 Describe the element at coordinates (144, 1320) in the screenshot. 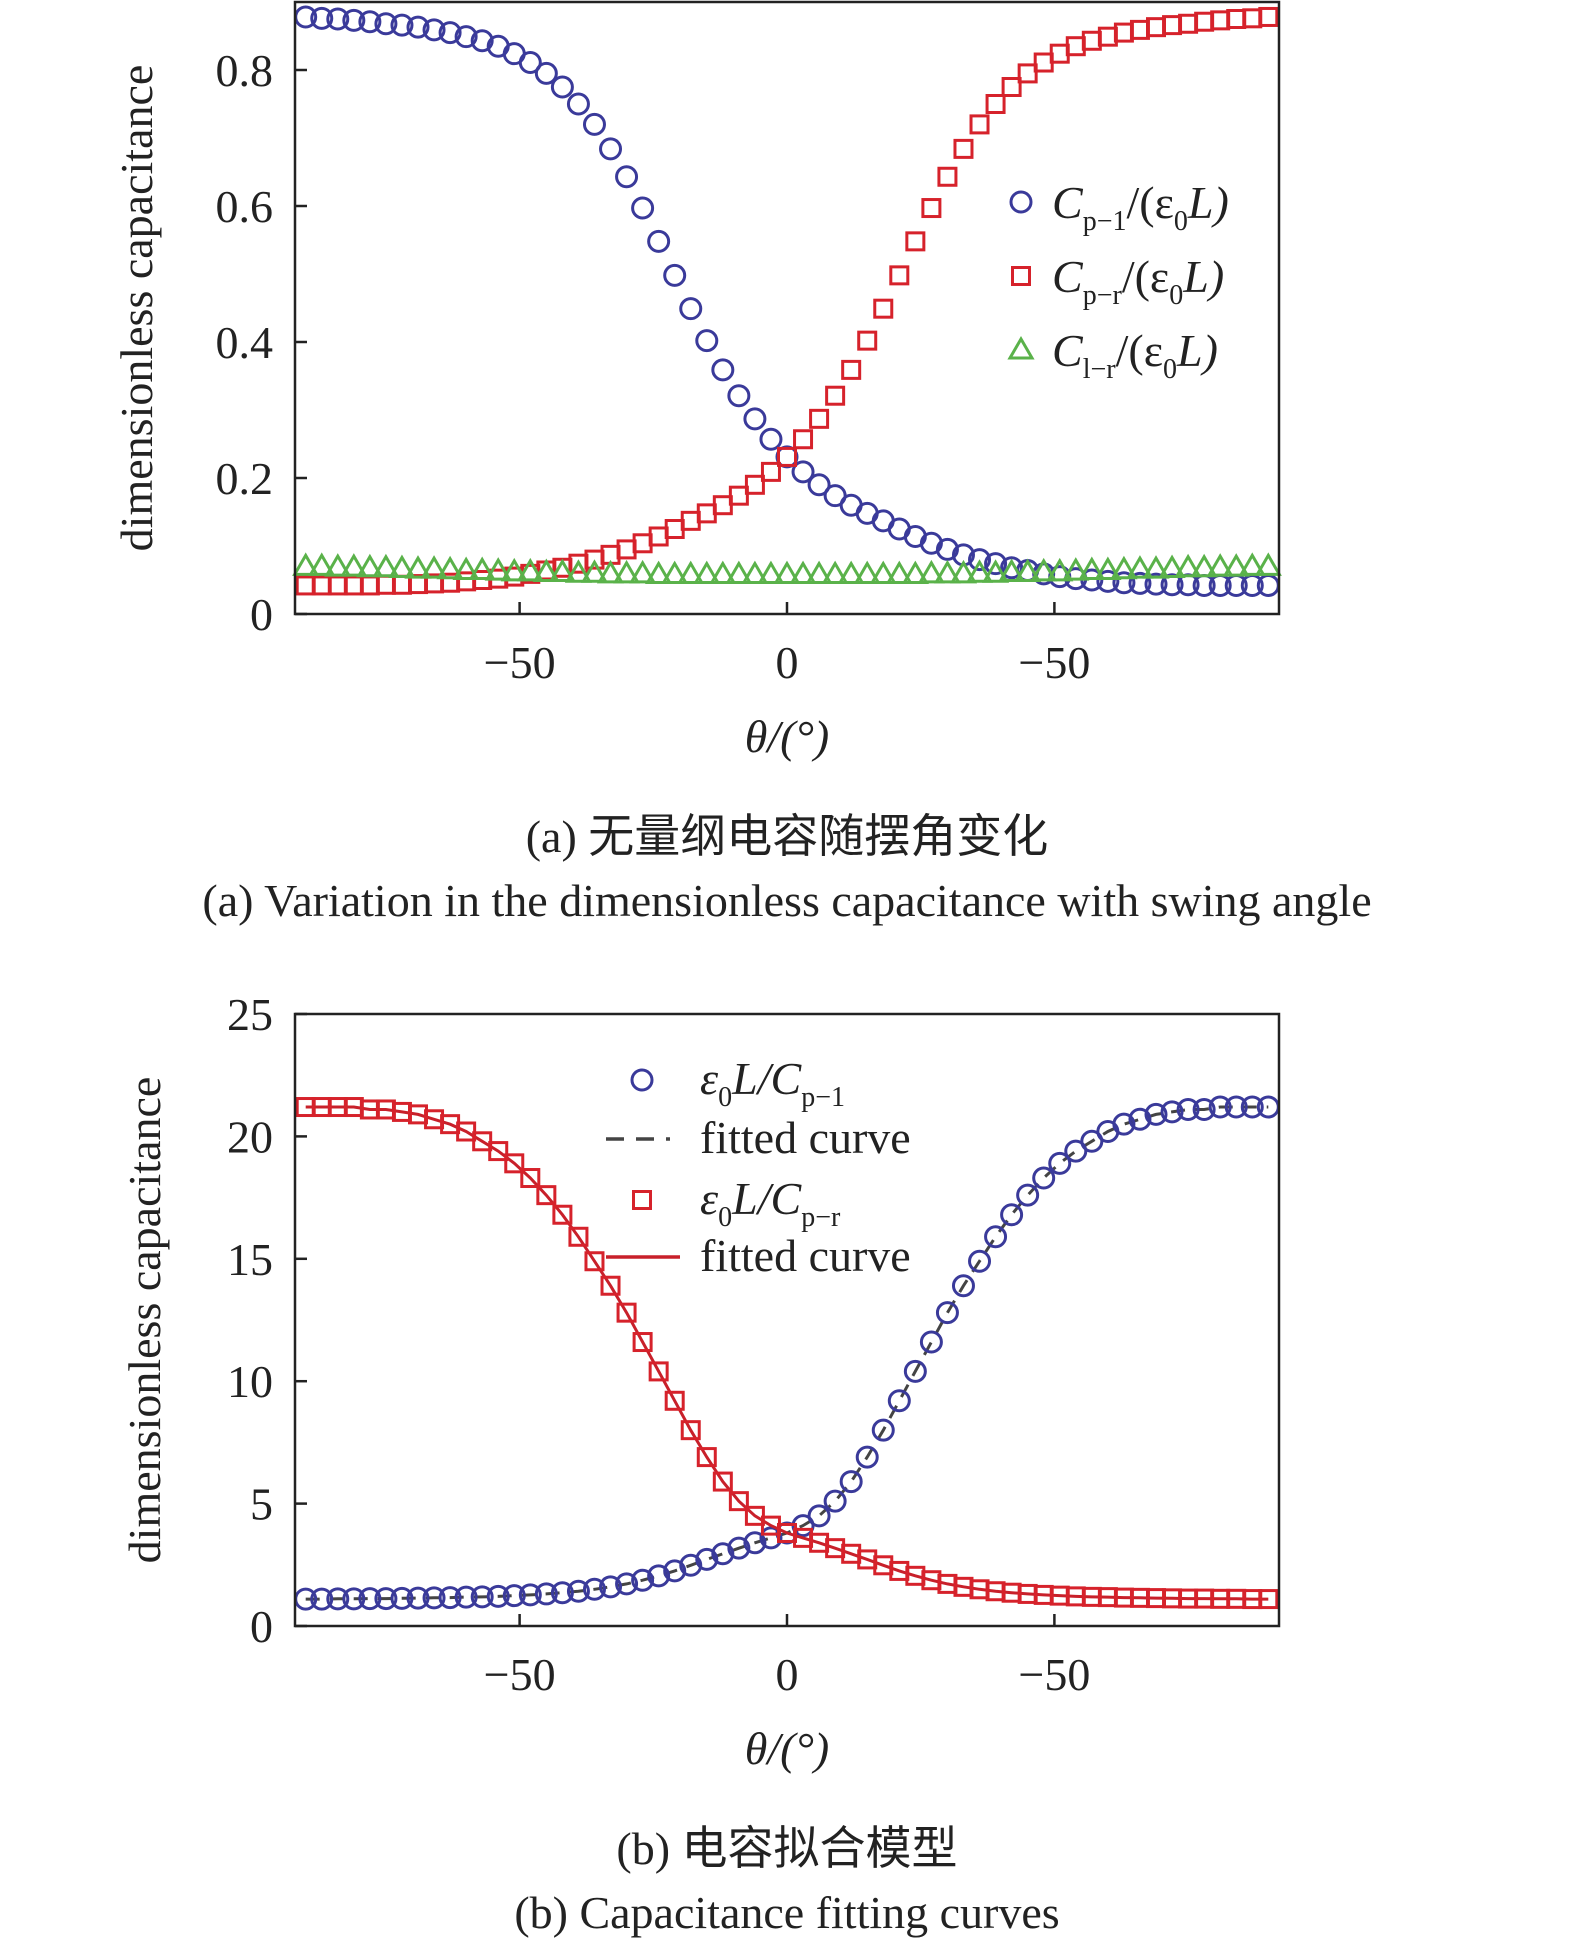

I see `chart-b-ylabel: dimensionless capacitance` at that location.